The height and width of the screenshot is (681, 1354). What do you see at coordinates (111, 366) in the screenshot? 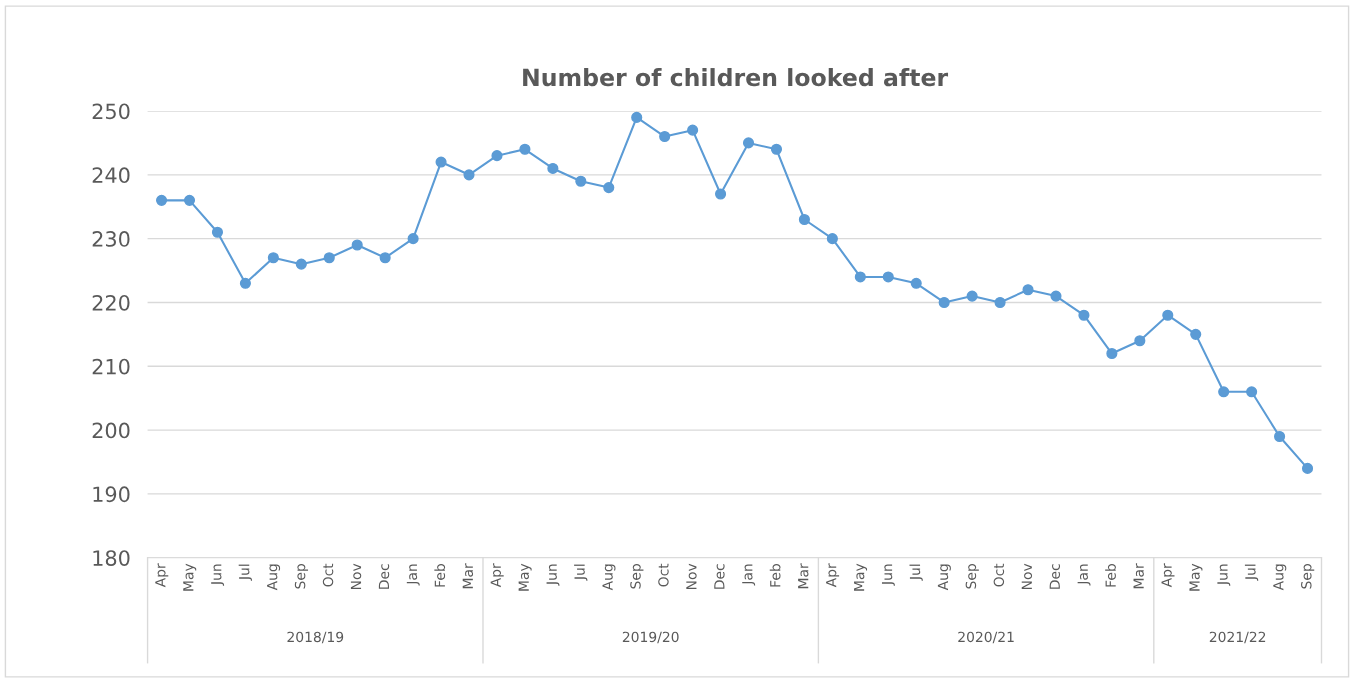
I see `y-tick-label: 210` at bounding box center [111, 366].